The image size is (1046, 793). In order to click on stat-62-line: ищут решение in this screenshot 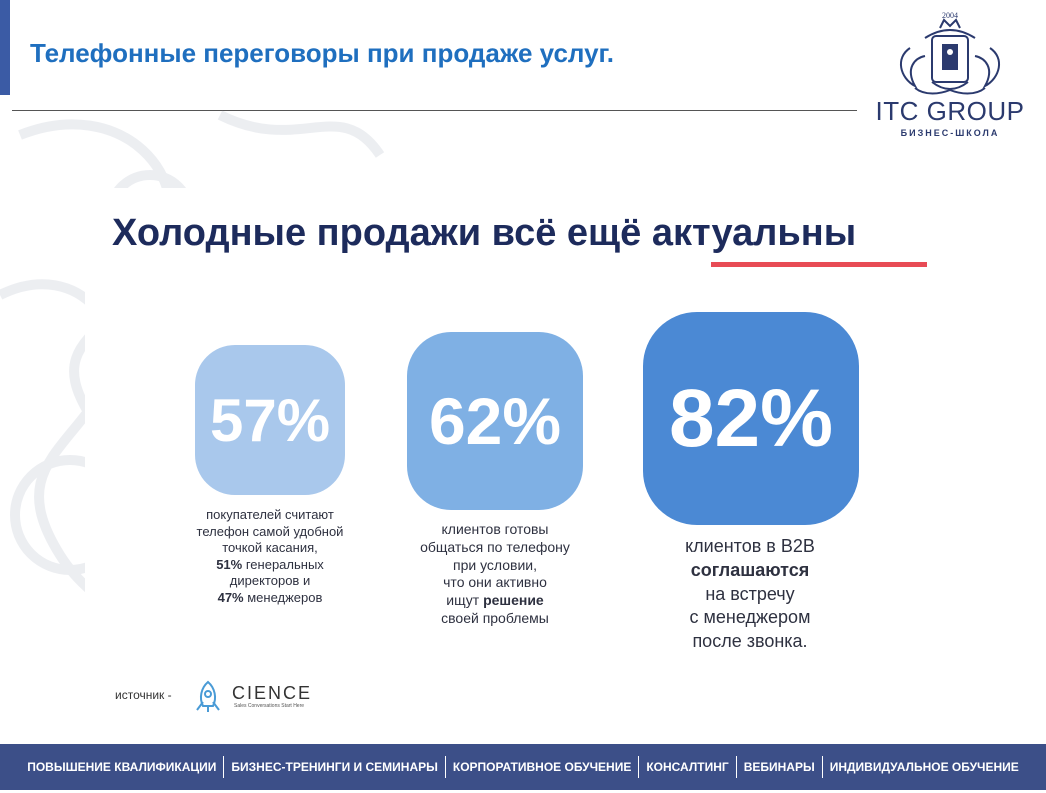, I will do `click(495, 601)`.